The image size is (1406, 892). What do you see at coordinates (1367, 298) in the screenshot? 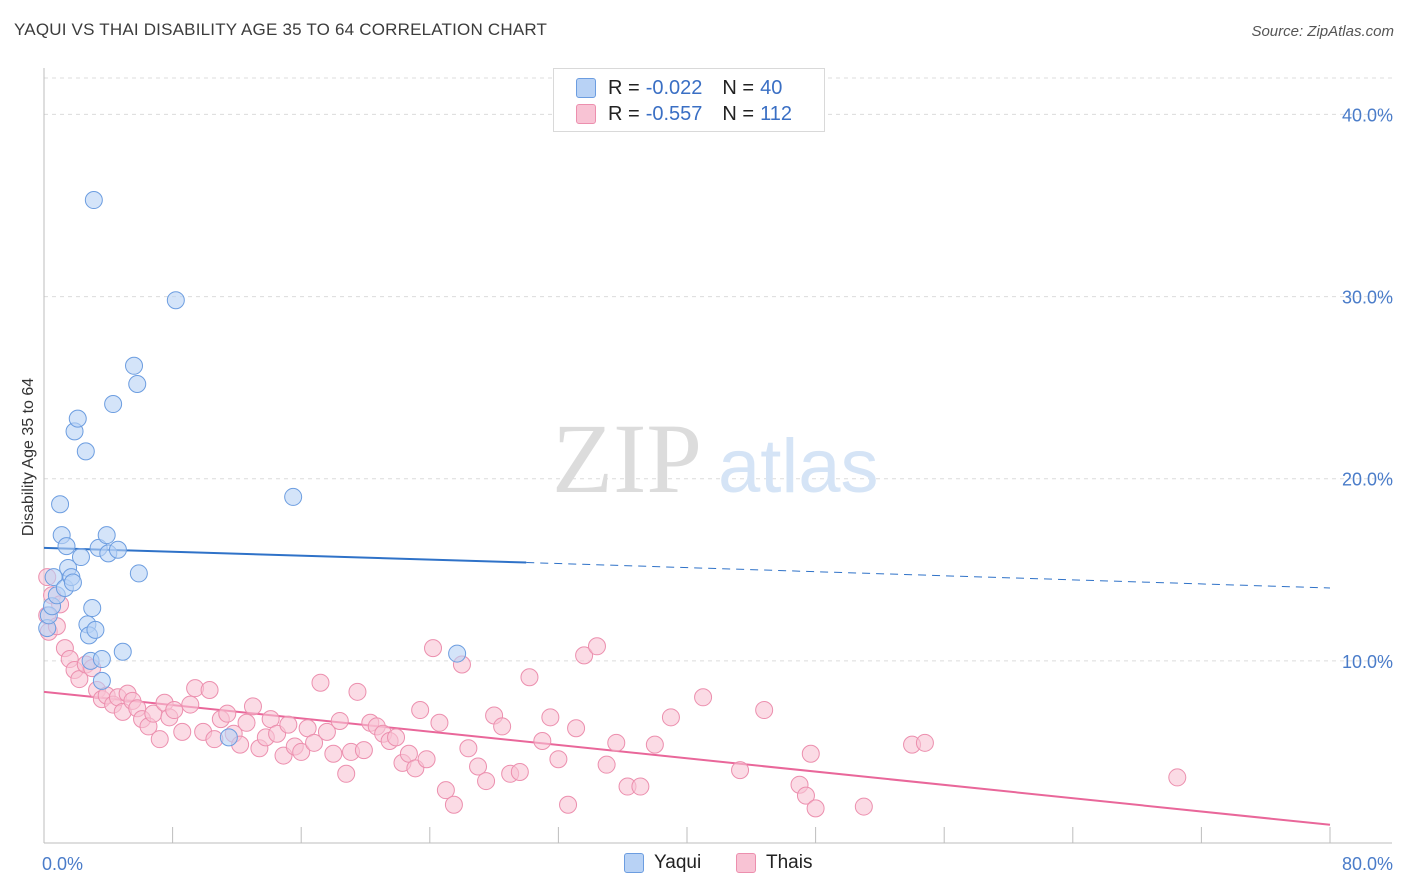
I see `y-tick-label: 30.0%` at bounding box center [1367, 298].